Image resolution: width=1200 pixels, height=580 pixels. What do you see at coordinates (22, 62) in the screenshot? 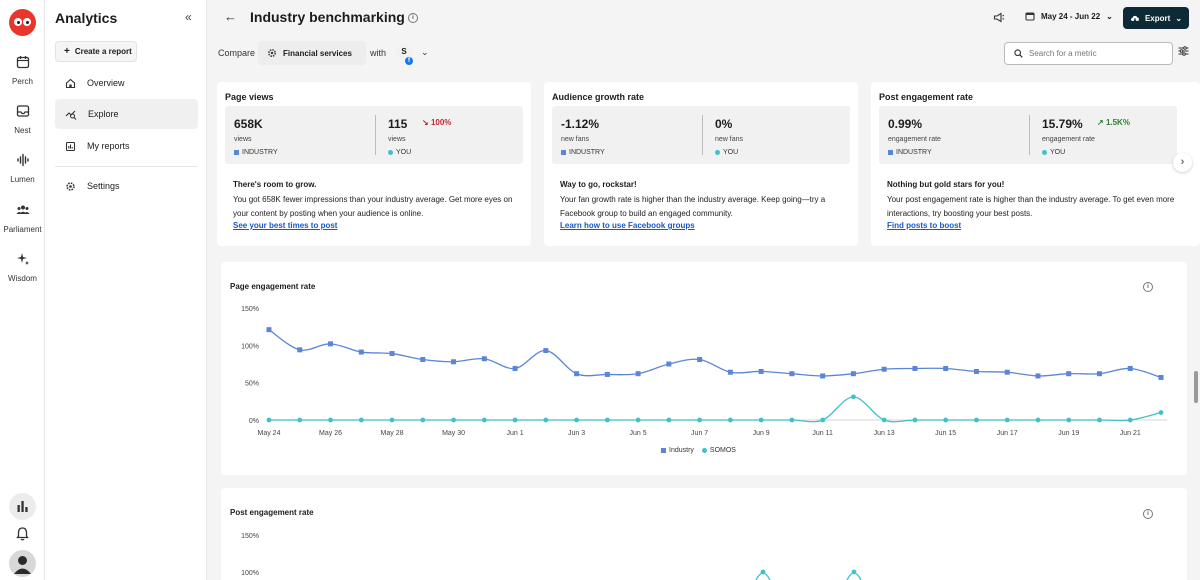
I see `calendar-icon` at bounding box center [22, 62].